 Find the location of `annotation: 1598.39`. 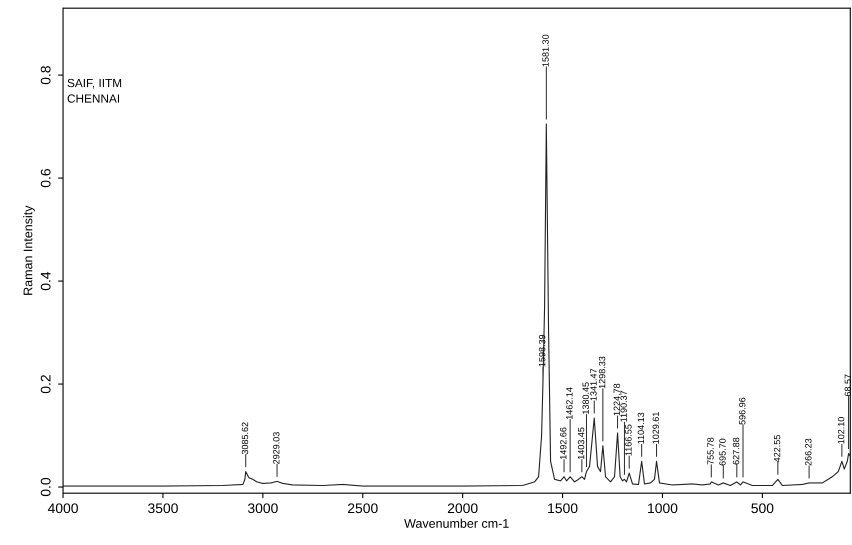

annotation: 1598.39 is located at coordinates (542, 350).